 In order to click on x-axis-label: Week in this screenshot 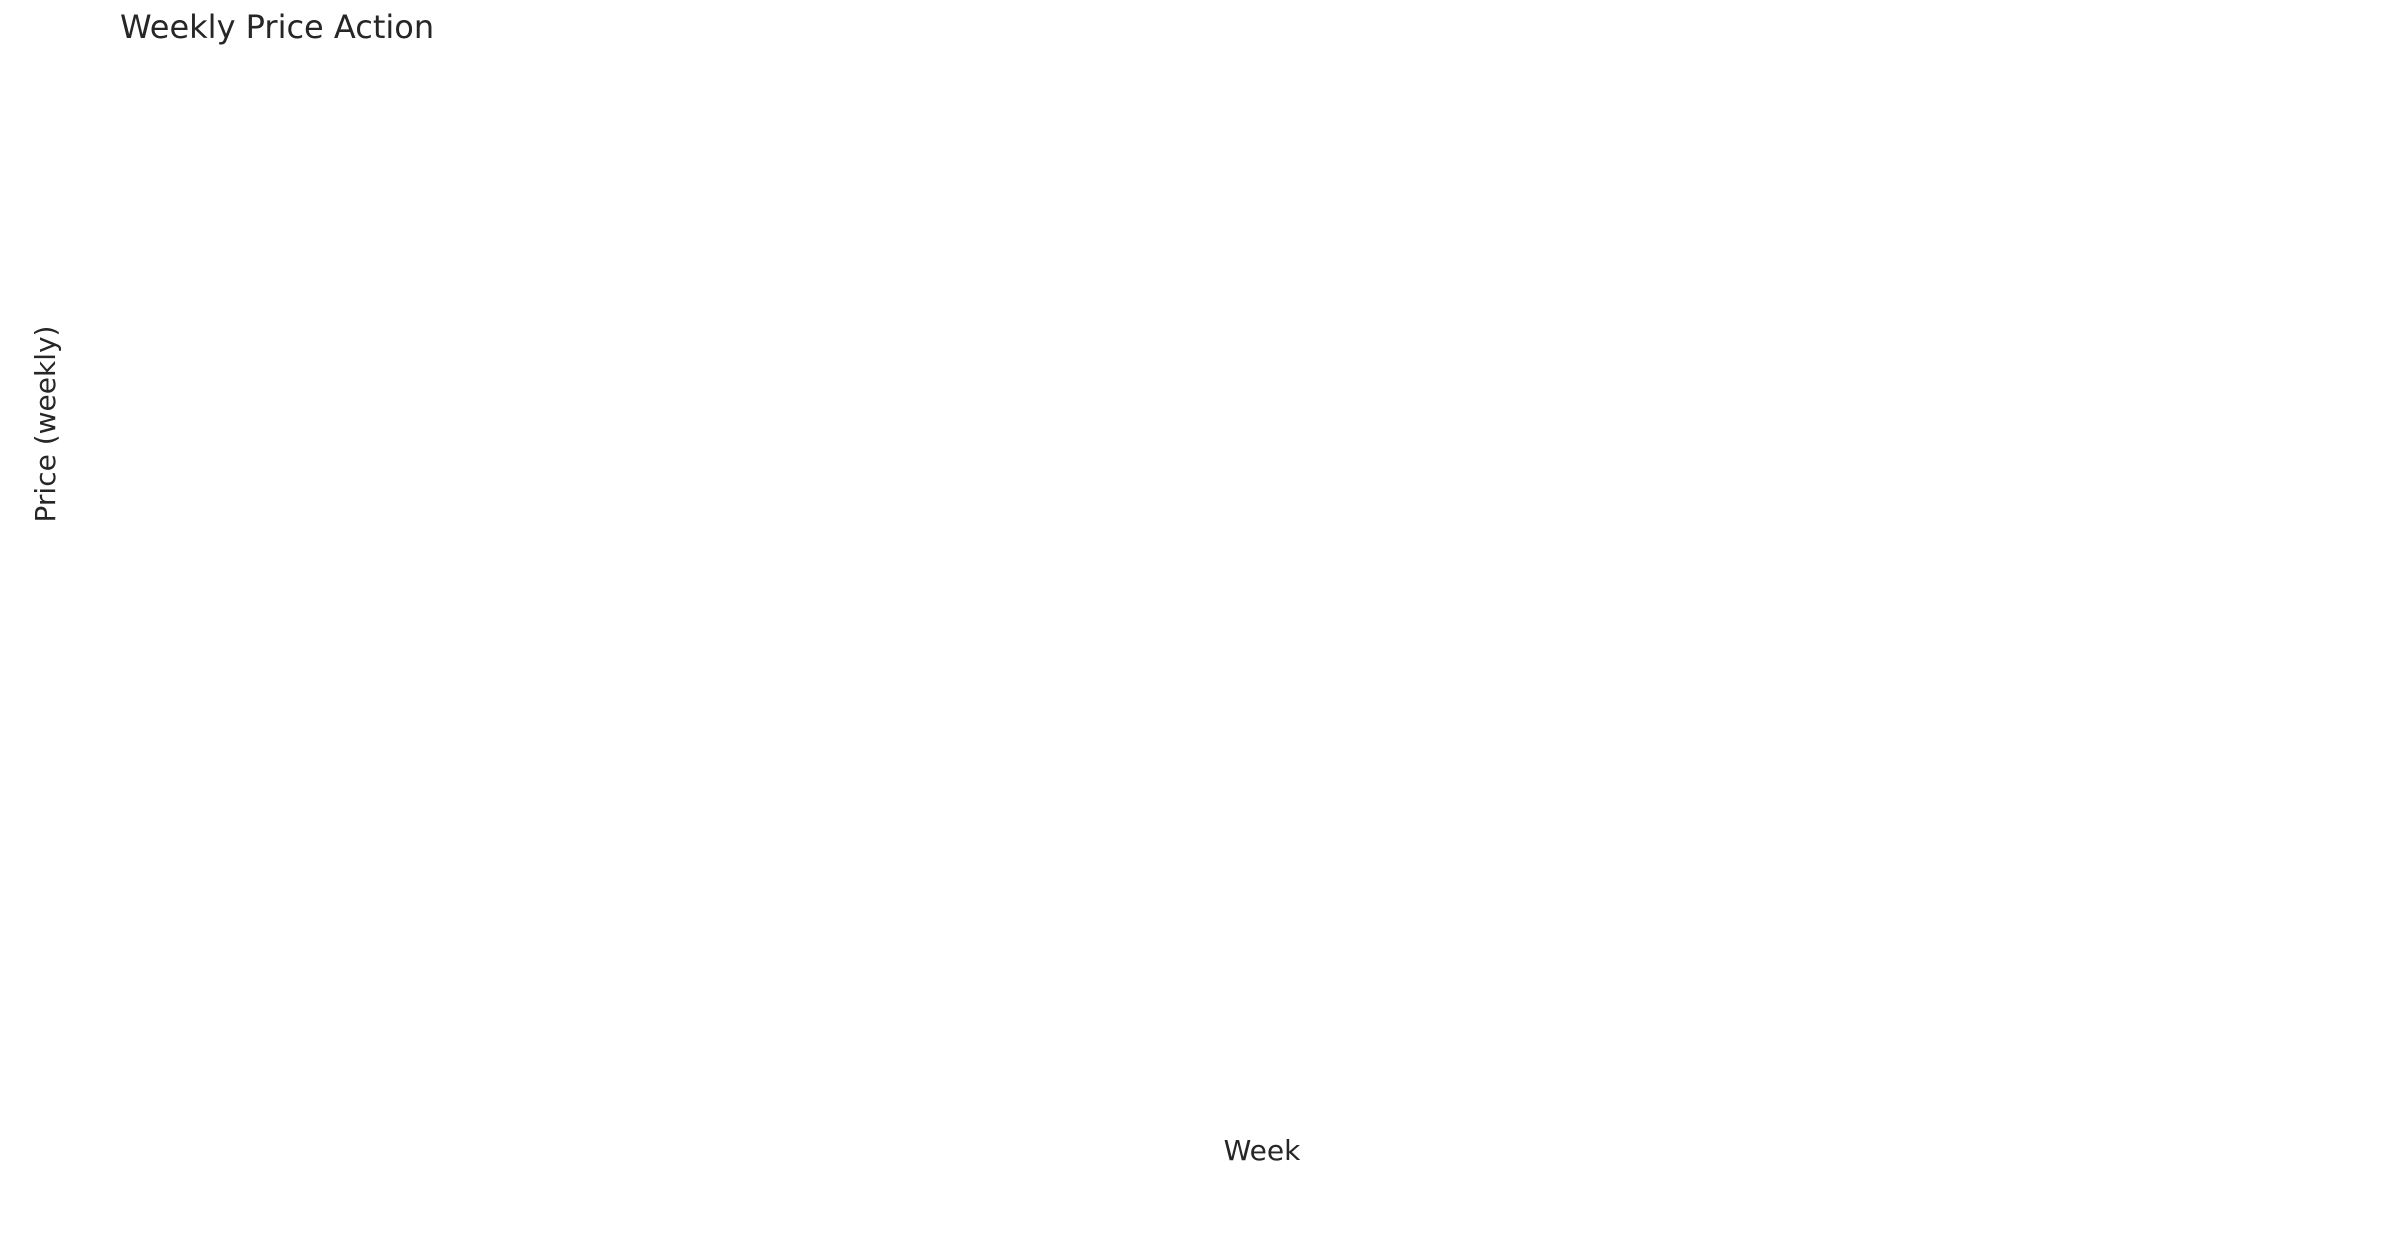, I will do `click(1262, 1150)`.